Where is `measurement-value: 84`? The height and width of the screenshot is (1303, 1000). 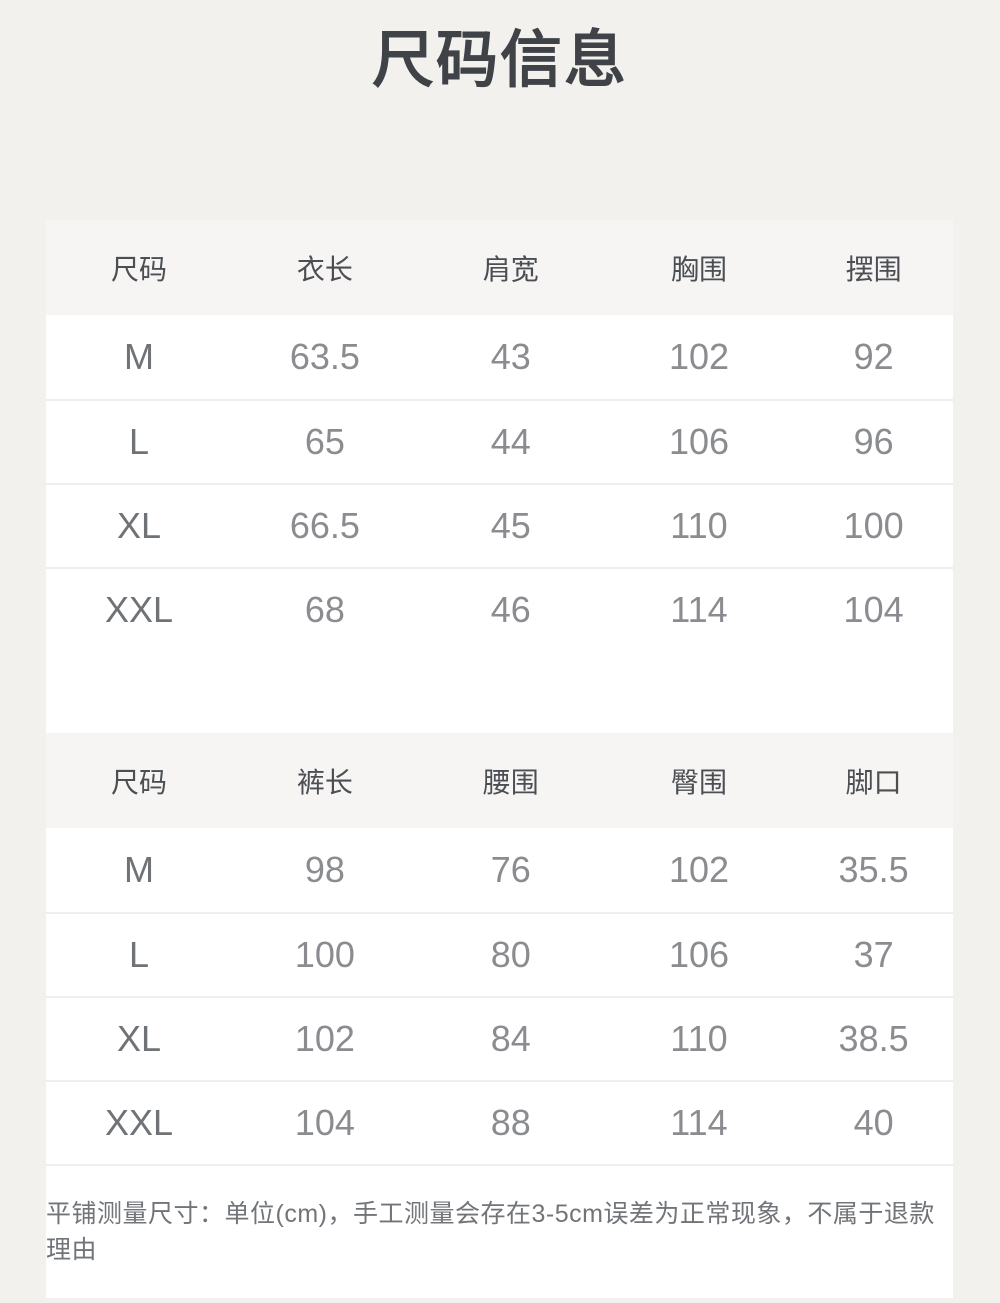 measurement-value: 84 is located at coordinates (510, 1038).